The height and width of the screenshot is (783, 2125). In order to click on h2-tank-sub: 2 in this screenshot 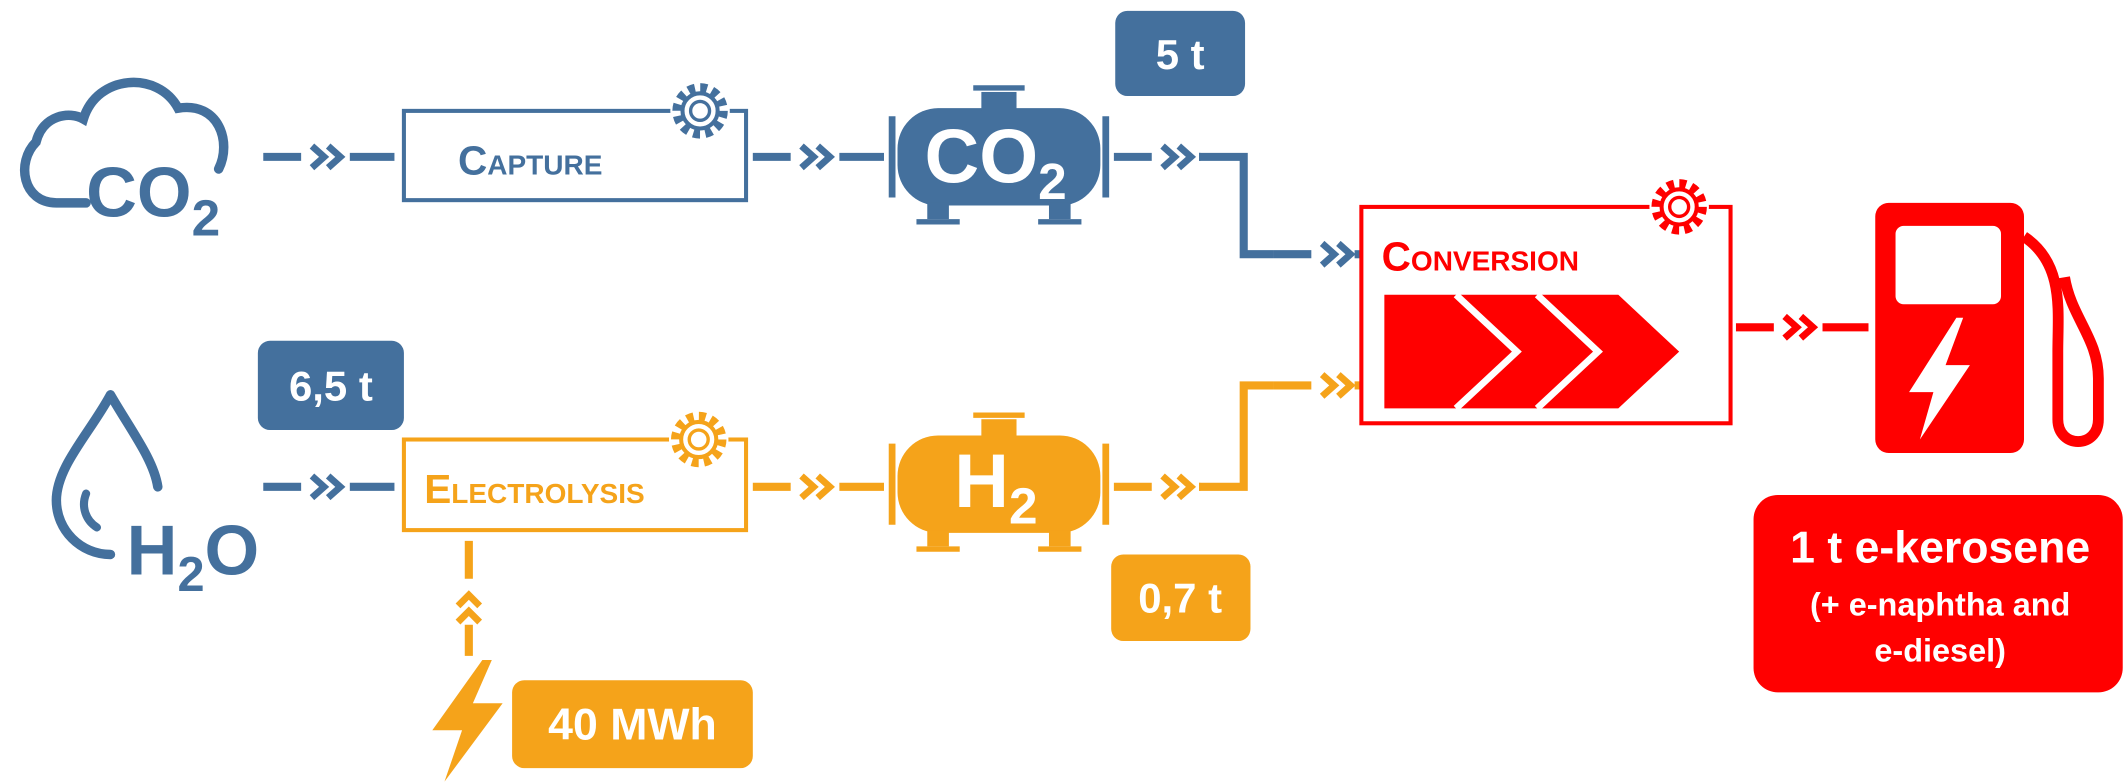, I will do `click(1023, 505)`.